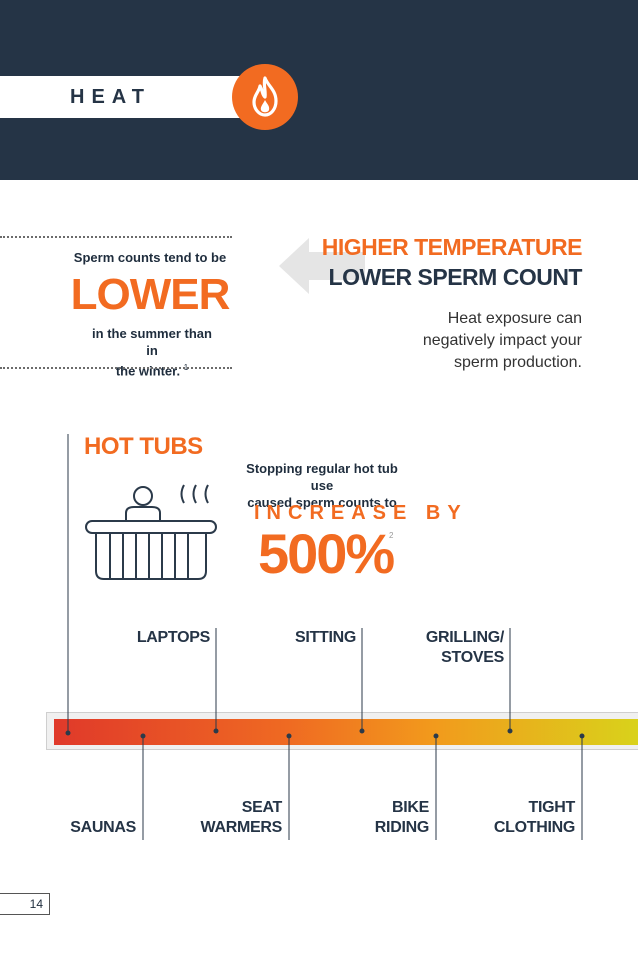  I want to click on footnote-ref-2: 2, so click(391, 535).